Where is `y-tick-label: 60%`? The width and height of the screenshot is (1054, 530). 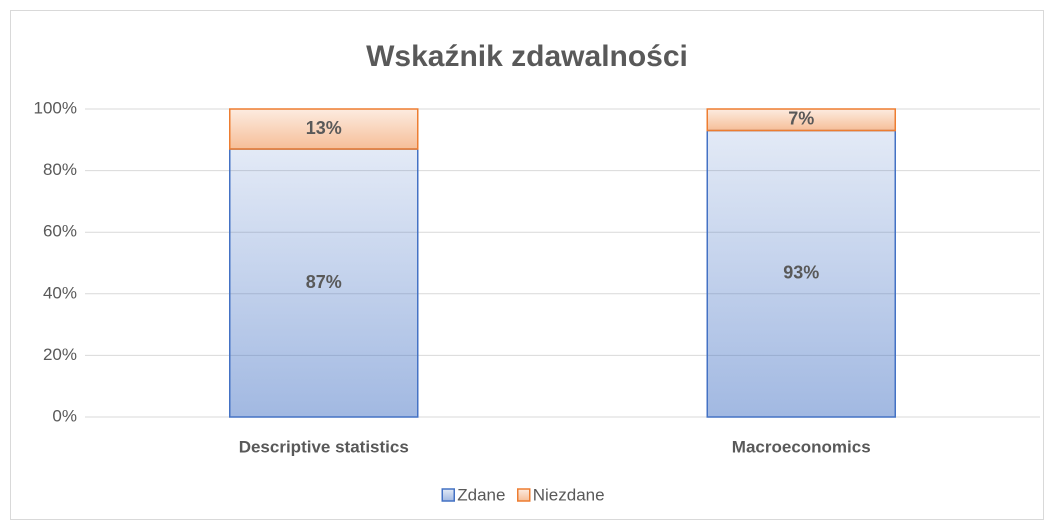
y-tick-label: 60% is located at coordinates (60, 231).